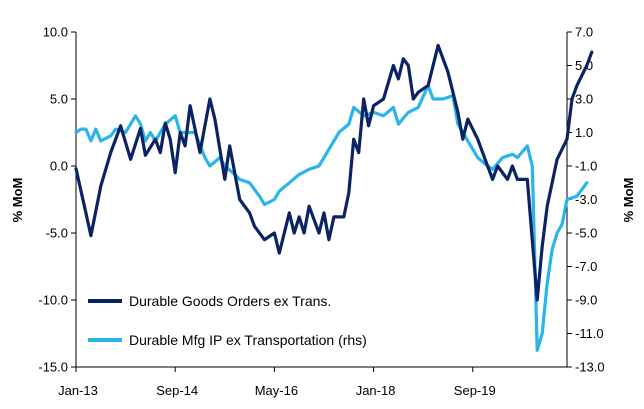 The image size is (644, 409). I want to click on x-tick-label: Sep-19, so click(475, 390).